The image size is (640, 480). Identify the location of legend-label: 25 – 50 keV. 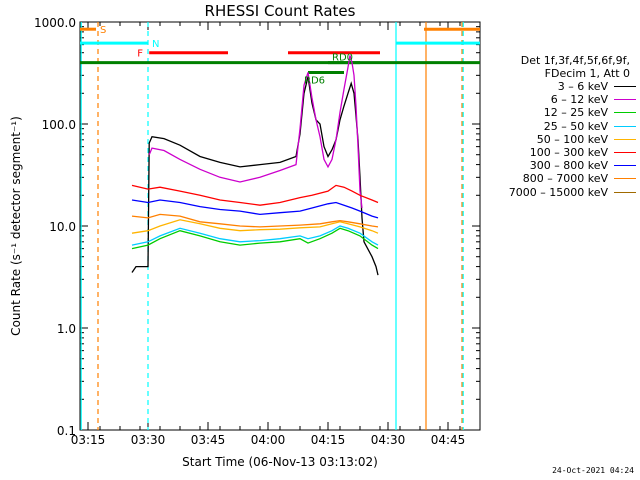
(575, 126).